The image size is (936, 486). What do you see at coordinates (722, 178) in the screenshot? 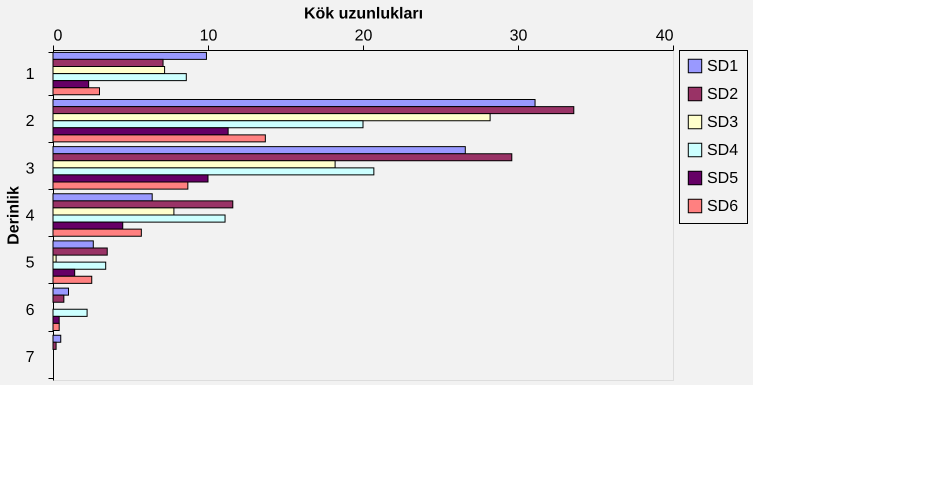
I see `legend-label: SD5` at bounding box center [722, 178].